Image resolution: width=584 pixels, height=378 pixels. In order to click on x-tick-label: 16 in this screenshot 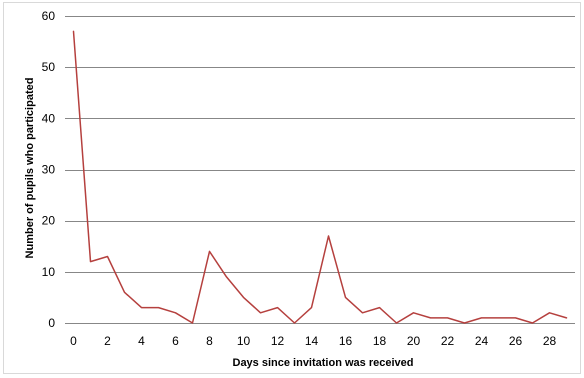, I will do `click(346, 341)`.